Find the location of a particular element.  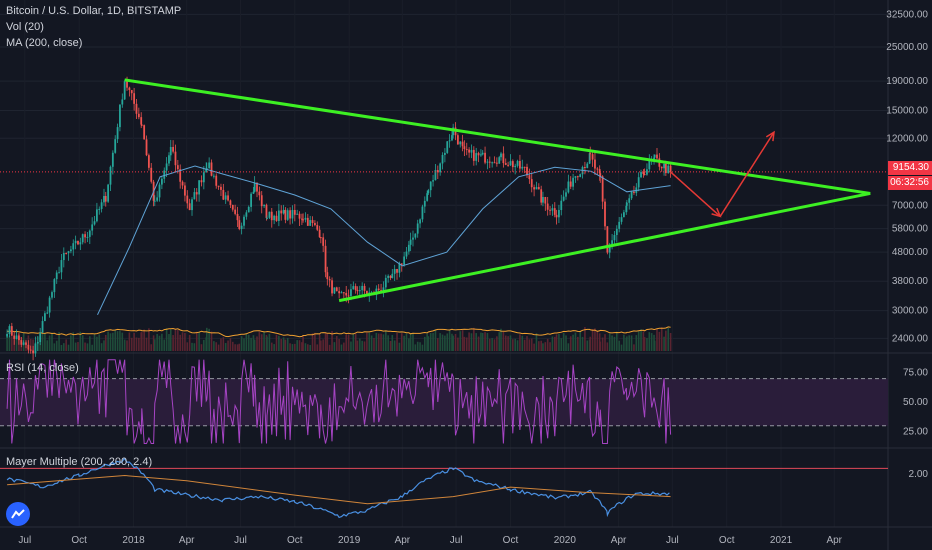

rsi-legend: RSI (14, close) is located at coordinates (42, 368).